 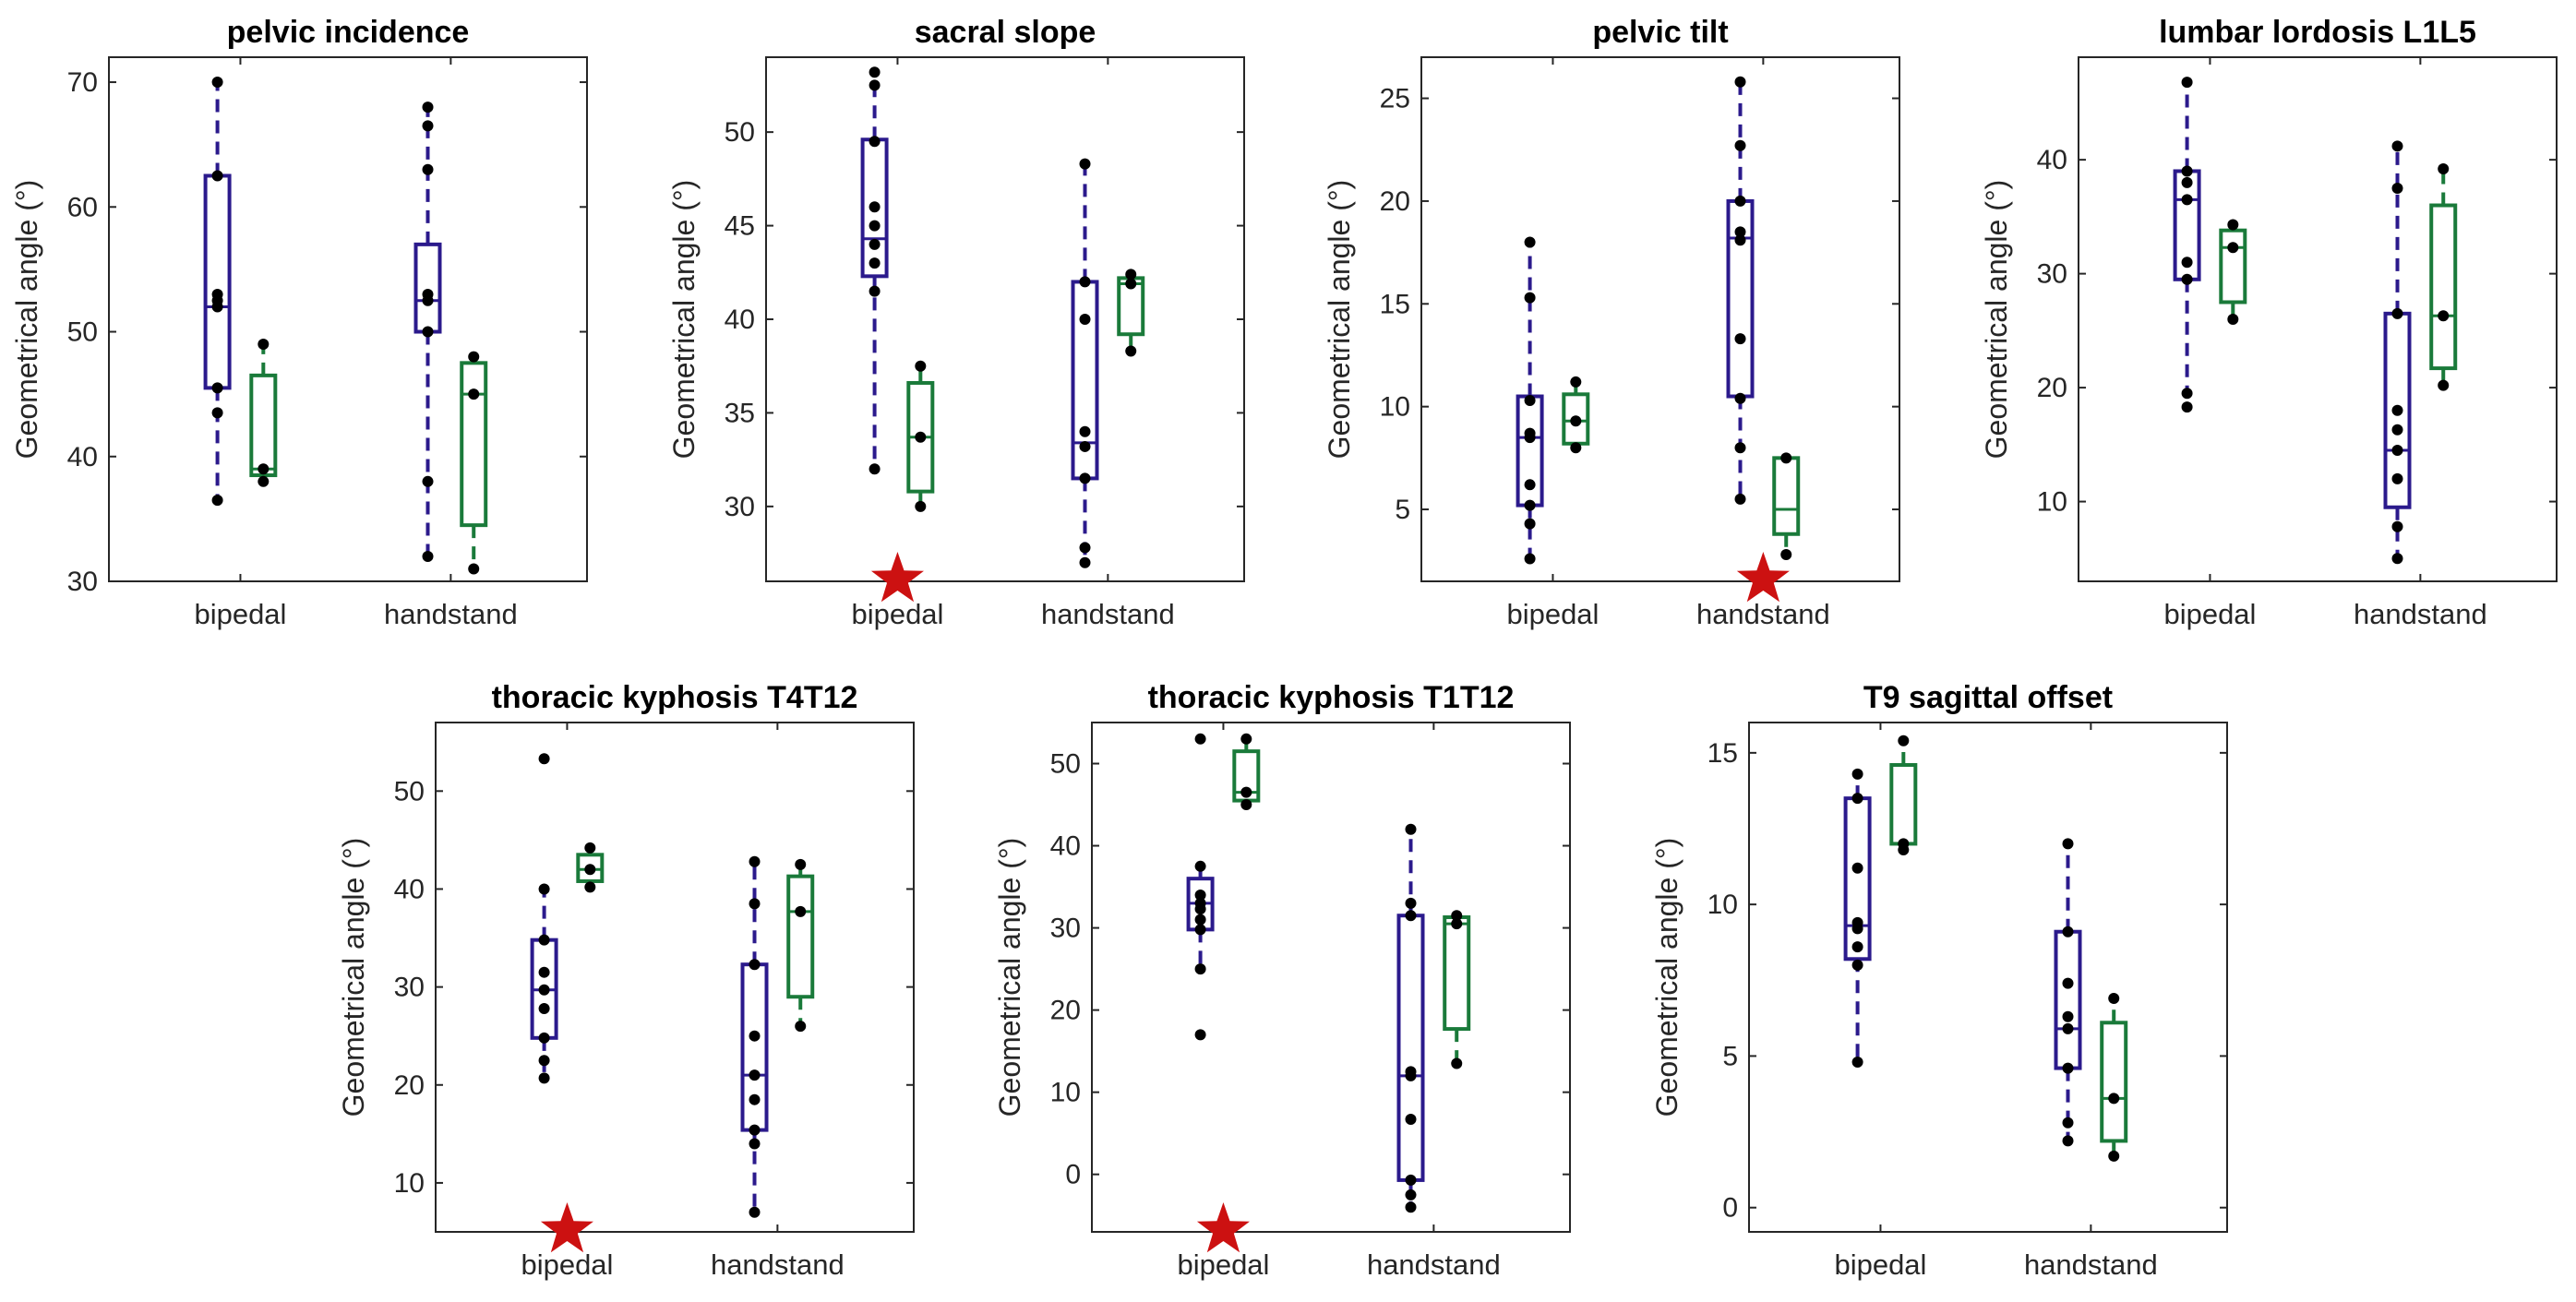 What do you see at coordinates (1660, 319) in the screenshot?
I see `axes-frame` at bounding box center [1660, 319].